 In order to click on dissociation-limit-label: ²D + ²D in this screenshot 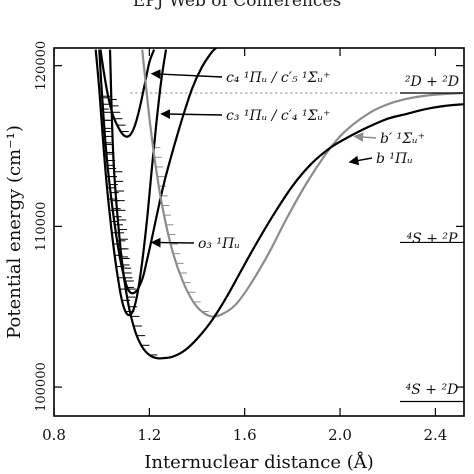, I will do `click(432, 82)`.